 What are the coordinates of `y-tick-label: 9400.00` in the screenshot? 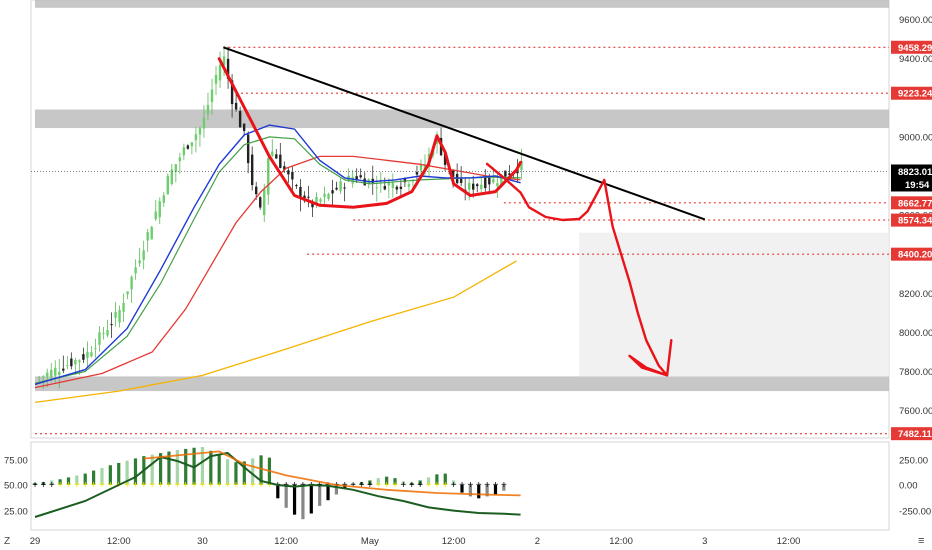 It's located at (915, 59).